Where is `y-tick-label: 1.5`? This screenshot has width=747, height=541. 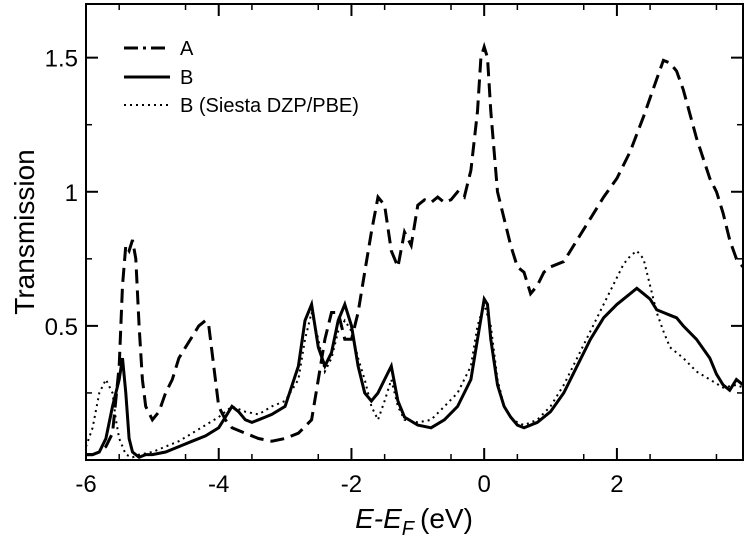 y-tick-label: 1.5 is located at coordinates (61, 59).